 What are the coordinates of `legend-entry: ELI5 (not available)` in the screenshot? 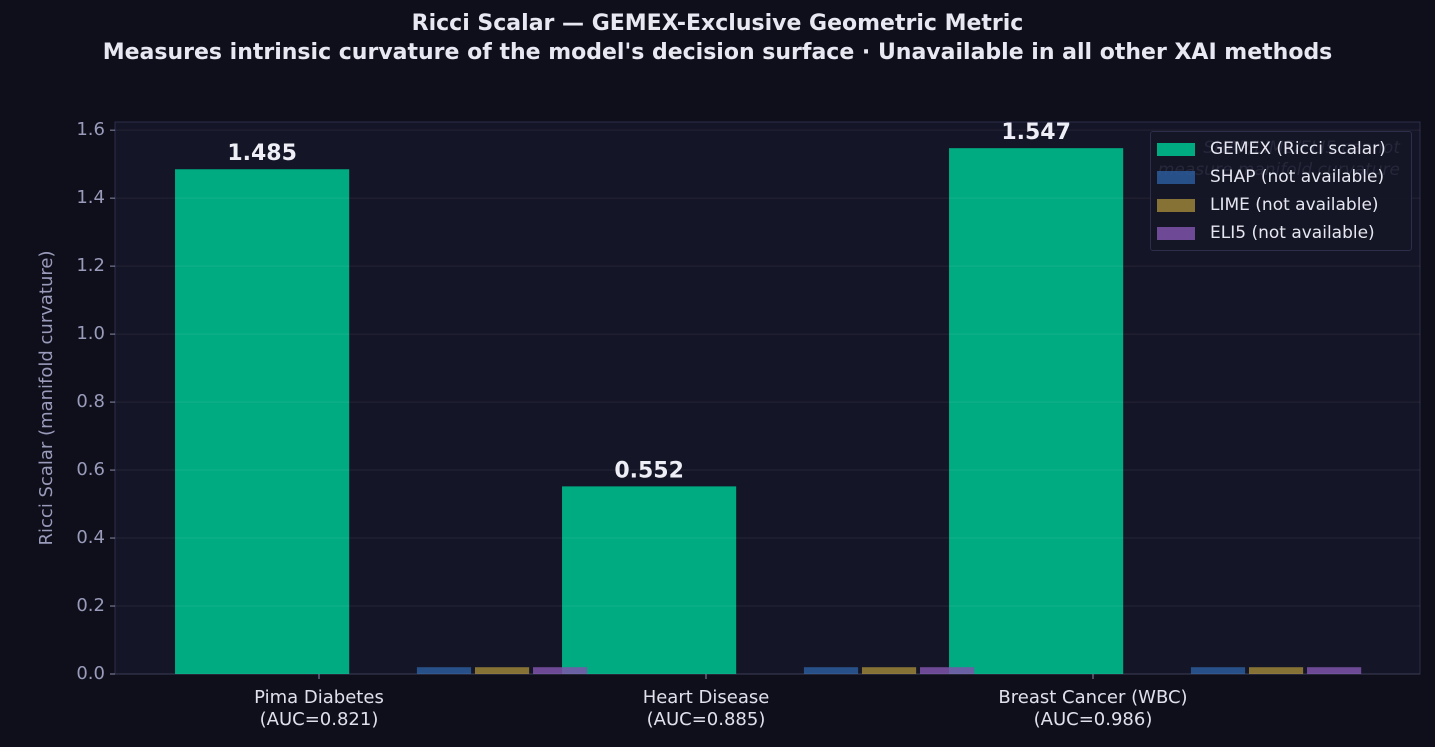 It's located at (1266, 233).